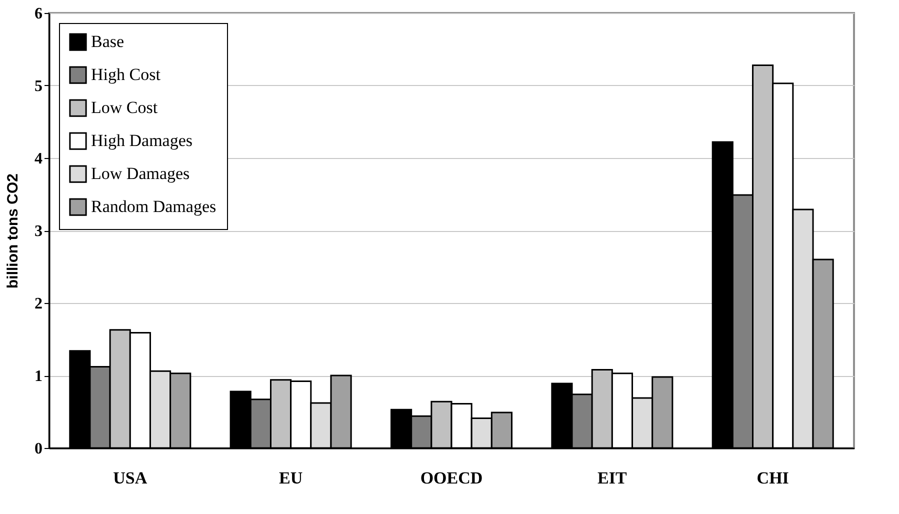 This screenshot has height=514, width=899. Describe the element at coordinates (451, 478) in the screenshot. I see `x-tick-label: OOECD` at that location.